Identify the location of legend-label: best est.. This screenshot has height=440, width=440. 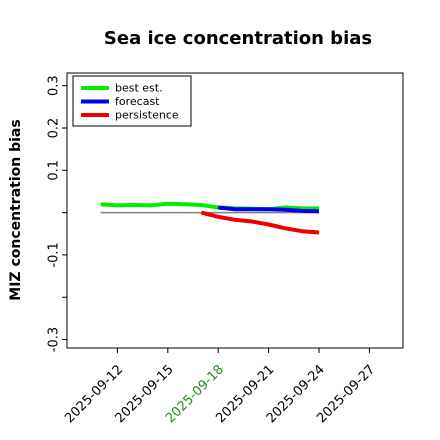
(139, 88).